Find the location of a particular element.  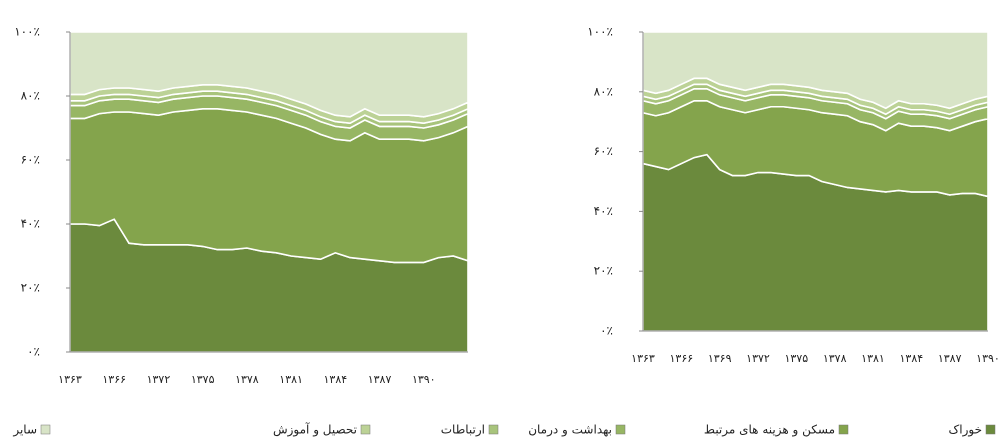

legend-label: خوراک is located at coordinates (966, 430).